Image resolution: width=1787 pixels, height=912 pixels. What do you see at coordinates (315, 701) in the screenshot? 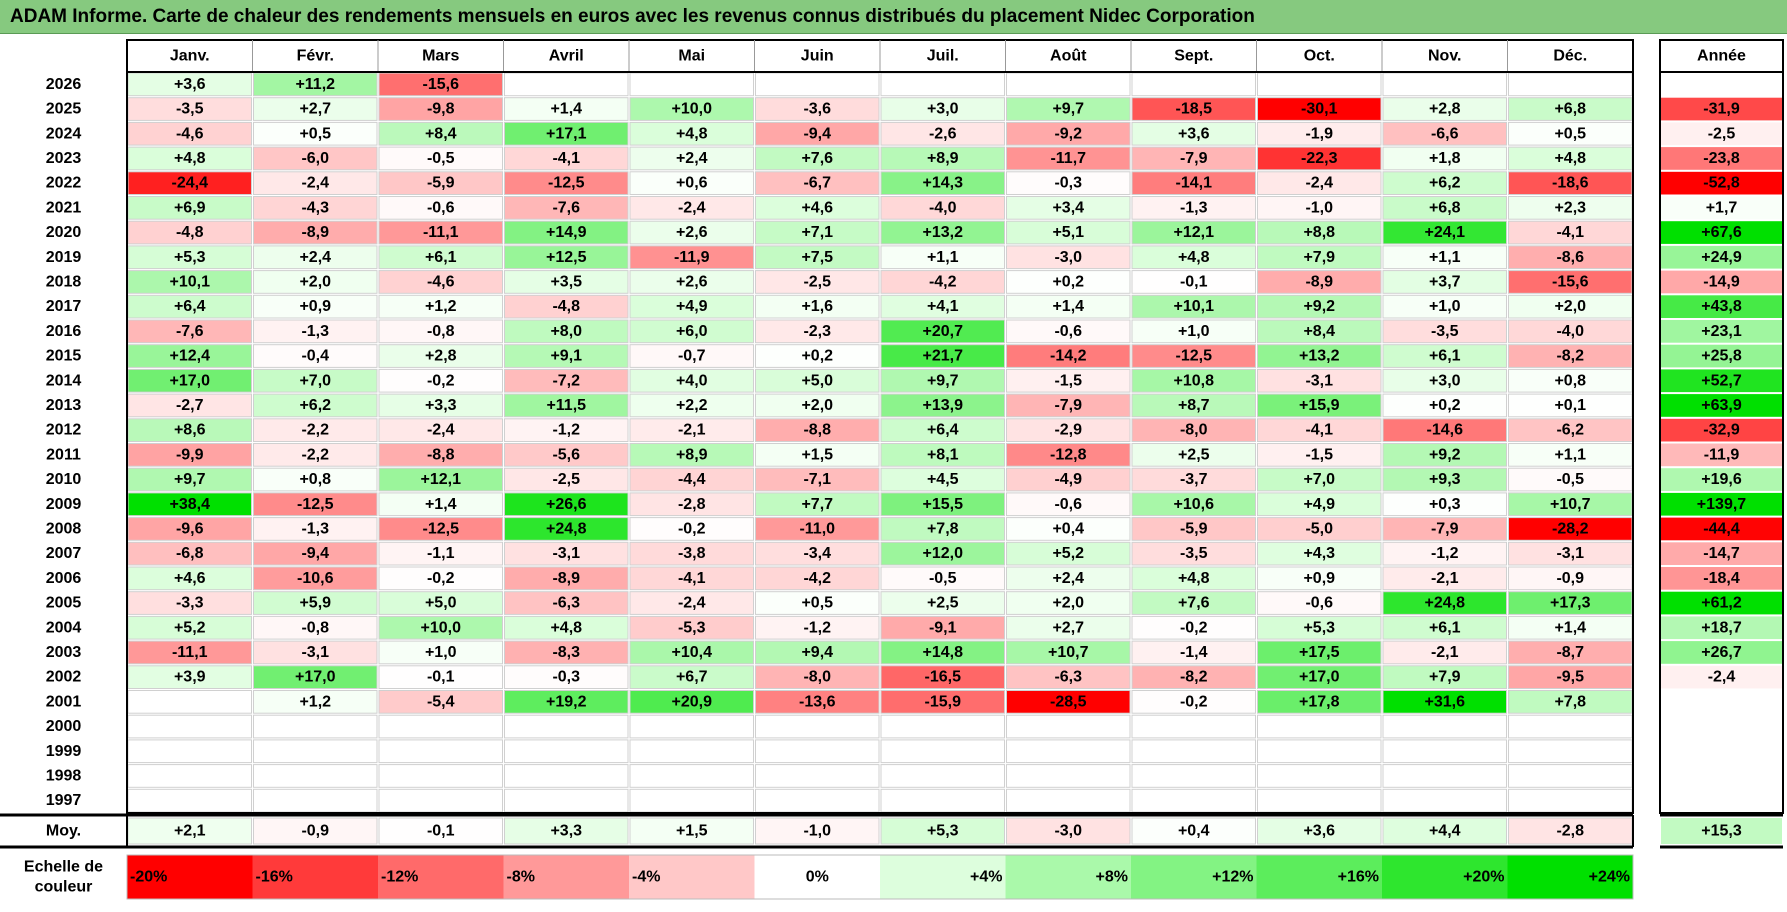
I see `cell-value: +1,2` at bounding box center [315, 701].